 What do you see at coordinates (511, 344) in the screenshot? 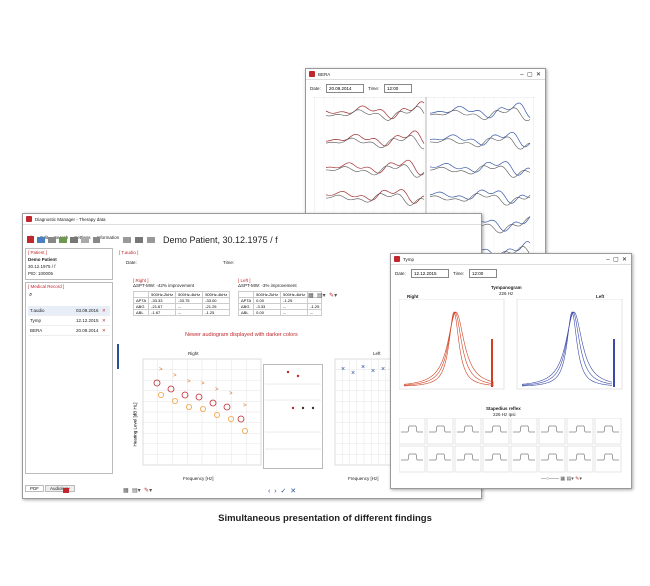
I see `tympanogram-plot` at bounding box center [511, 344].